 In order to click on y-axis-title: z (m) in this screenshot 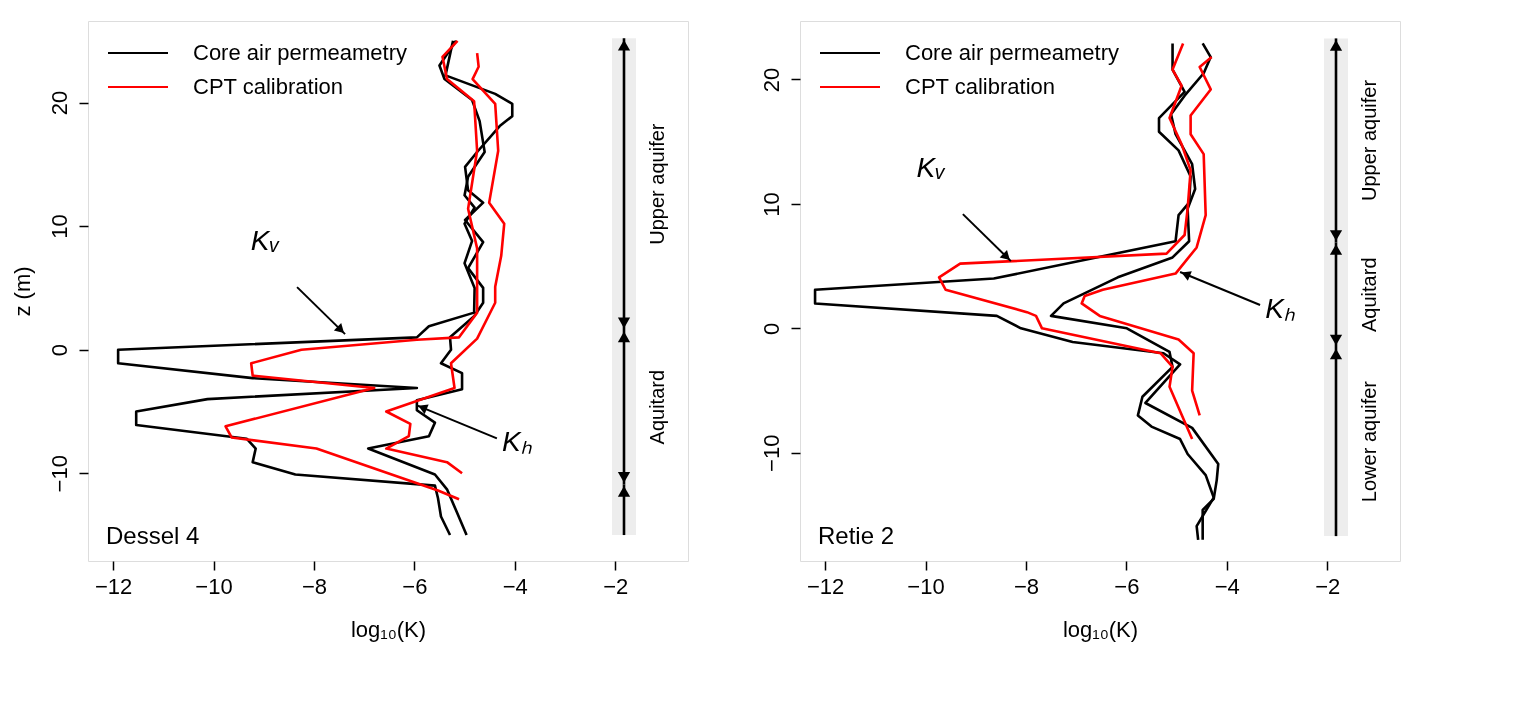, I will do `click(22, 291)`.